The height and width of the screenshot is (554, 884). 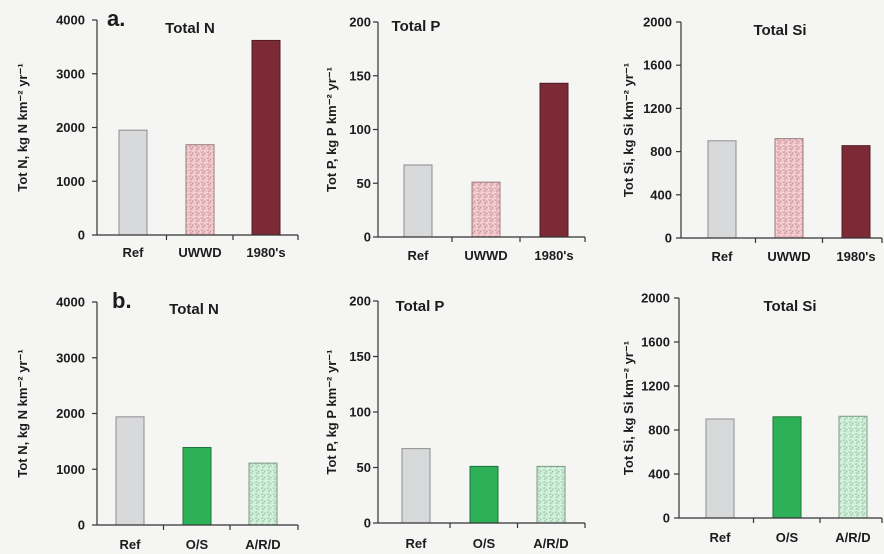 I want to click on chart-2-ytick-label-4: 1600, so click(x=657, y=65).